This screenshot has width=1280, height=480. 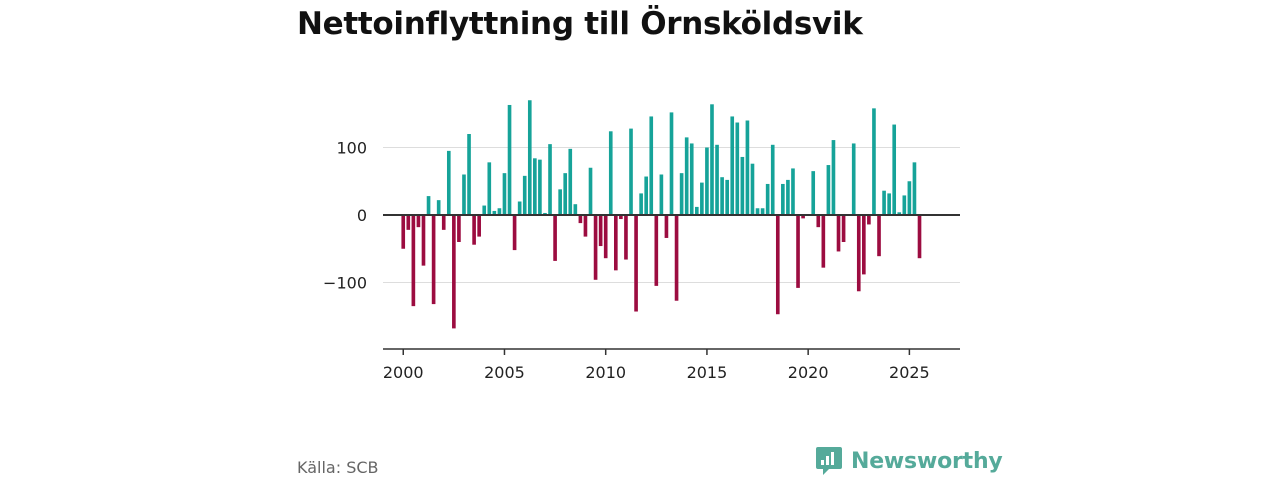 I want to click on newsworthy-logo-icon, so click(x=829, y=461).